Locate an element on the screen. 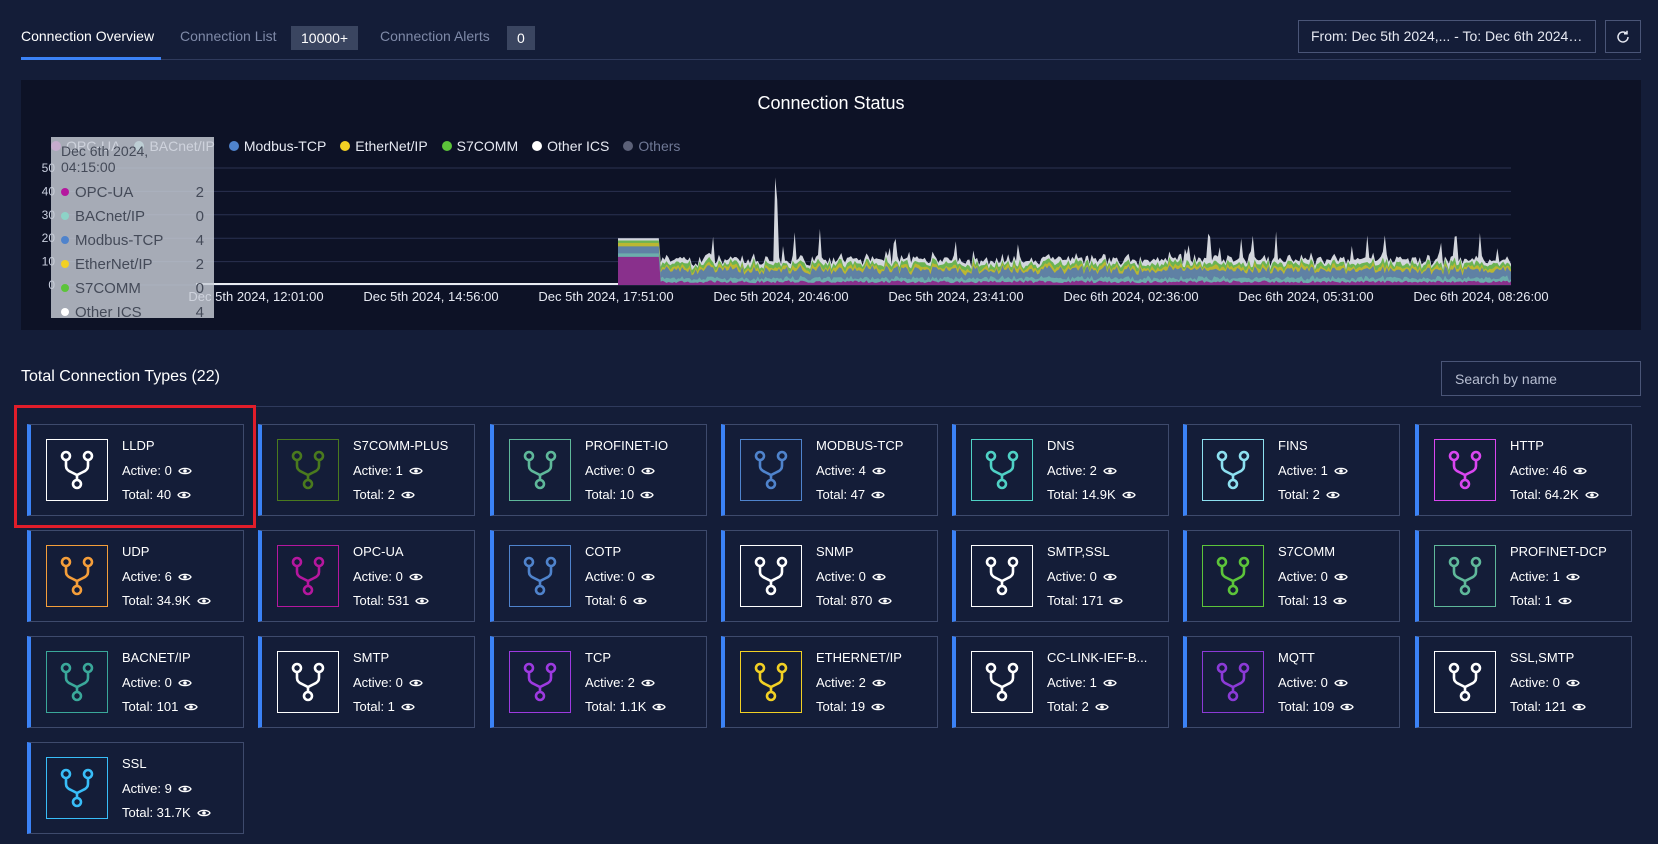 Image resolution: width=1658 pixels, height=844 pixels. card-active-row: Active: 6 is located at coordinates (157, 576).